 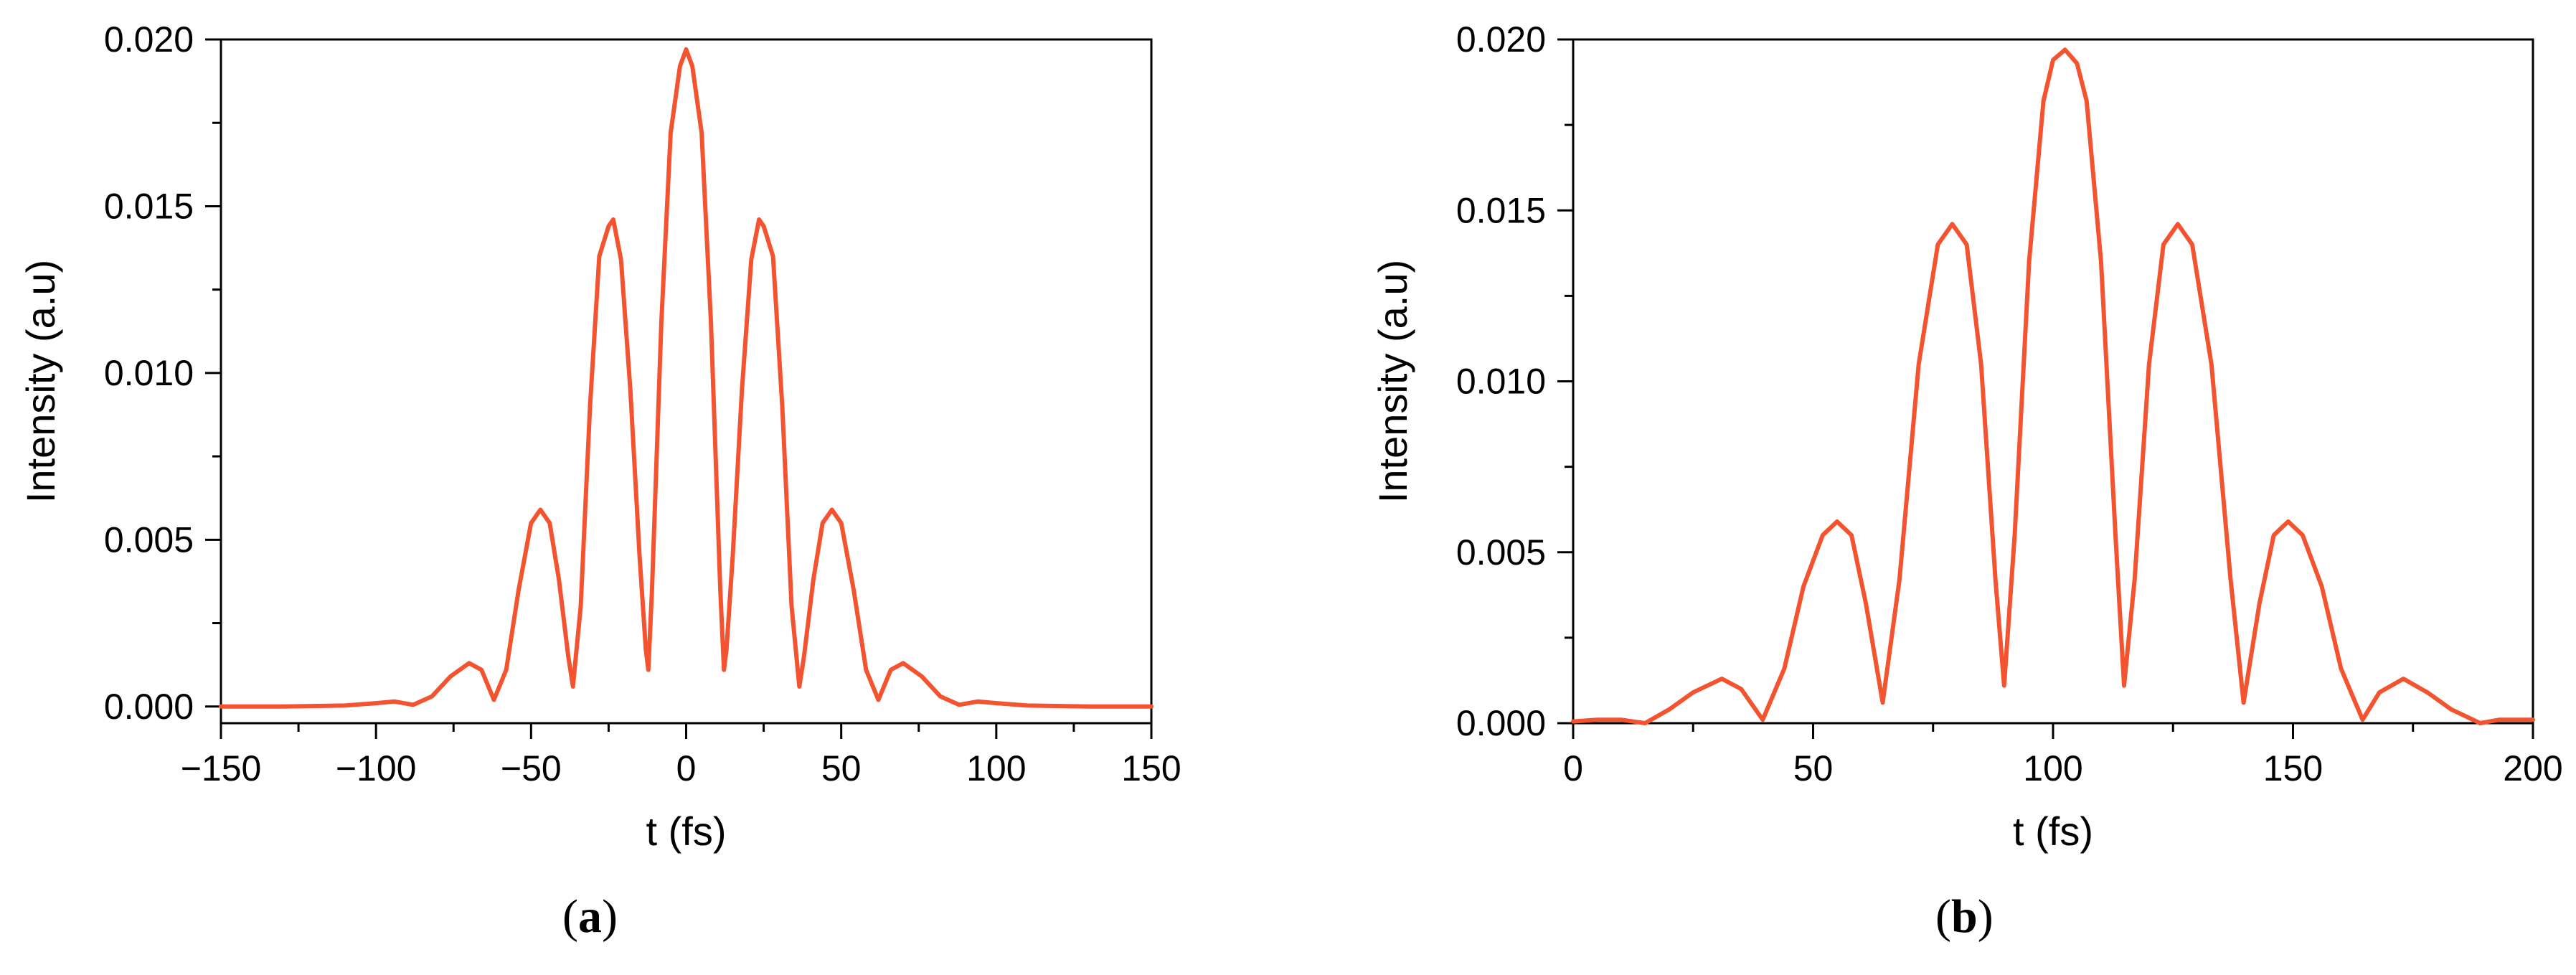 I want to click on y-tick-label-a: 0.015, so click(x=149, y=206).